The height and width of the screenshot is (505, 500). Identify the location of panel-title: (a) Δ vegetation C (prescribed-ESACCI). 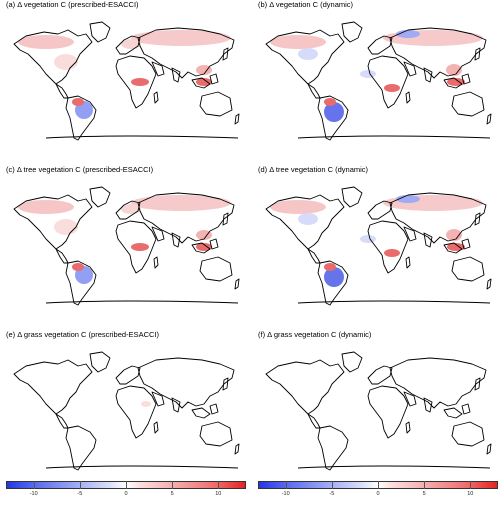
(72, 4).